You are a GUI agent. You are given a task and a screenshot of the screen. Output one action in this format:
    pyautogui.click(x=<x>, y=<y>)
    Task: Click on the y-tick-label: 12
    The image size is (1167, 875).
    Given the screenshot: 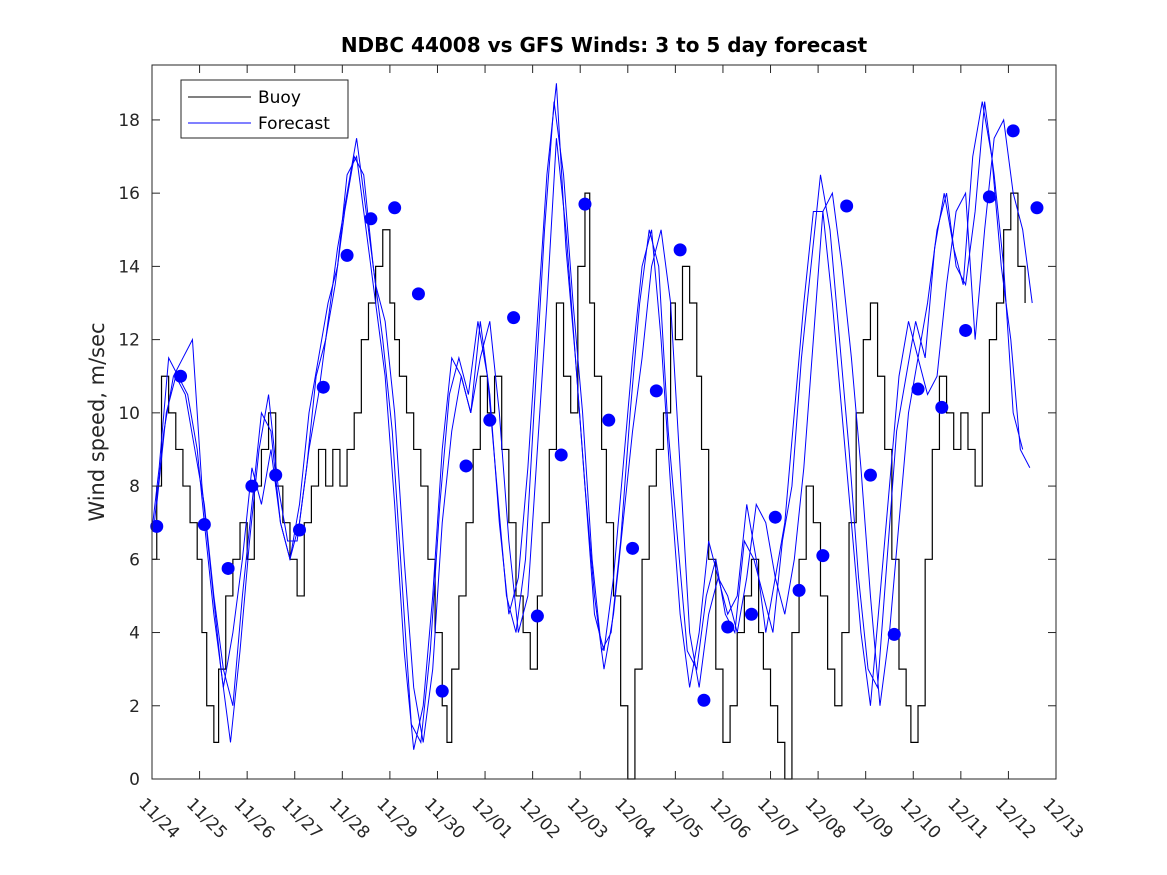 What is the action you would take?
    pyautogui.click(x=129, y=341)
    